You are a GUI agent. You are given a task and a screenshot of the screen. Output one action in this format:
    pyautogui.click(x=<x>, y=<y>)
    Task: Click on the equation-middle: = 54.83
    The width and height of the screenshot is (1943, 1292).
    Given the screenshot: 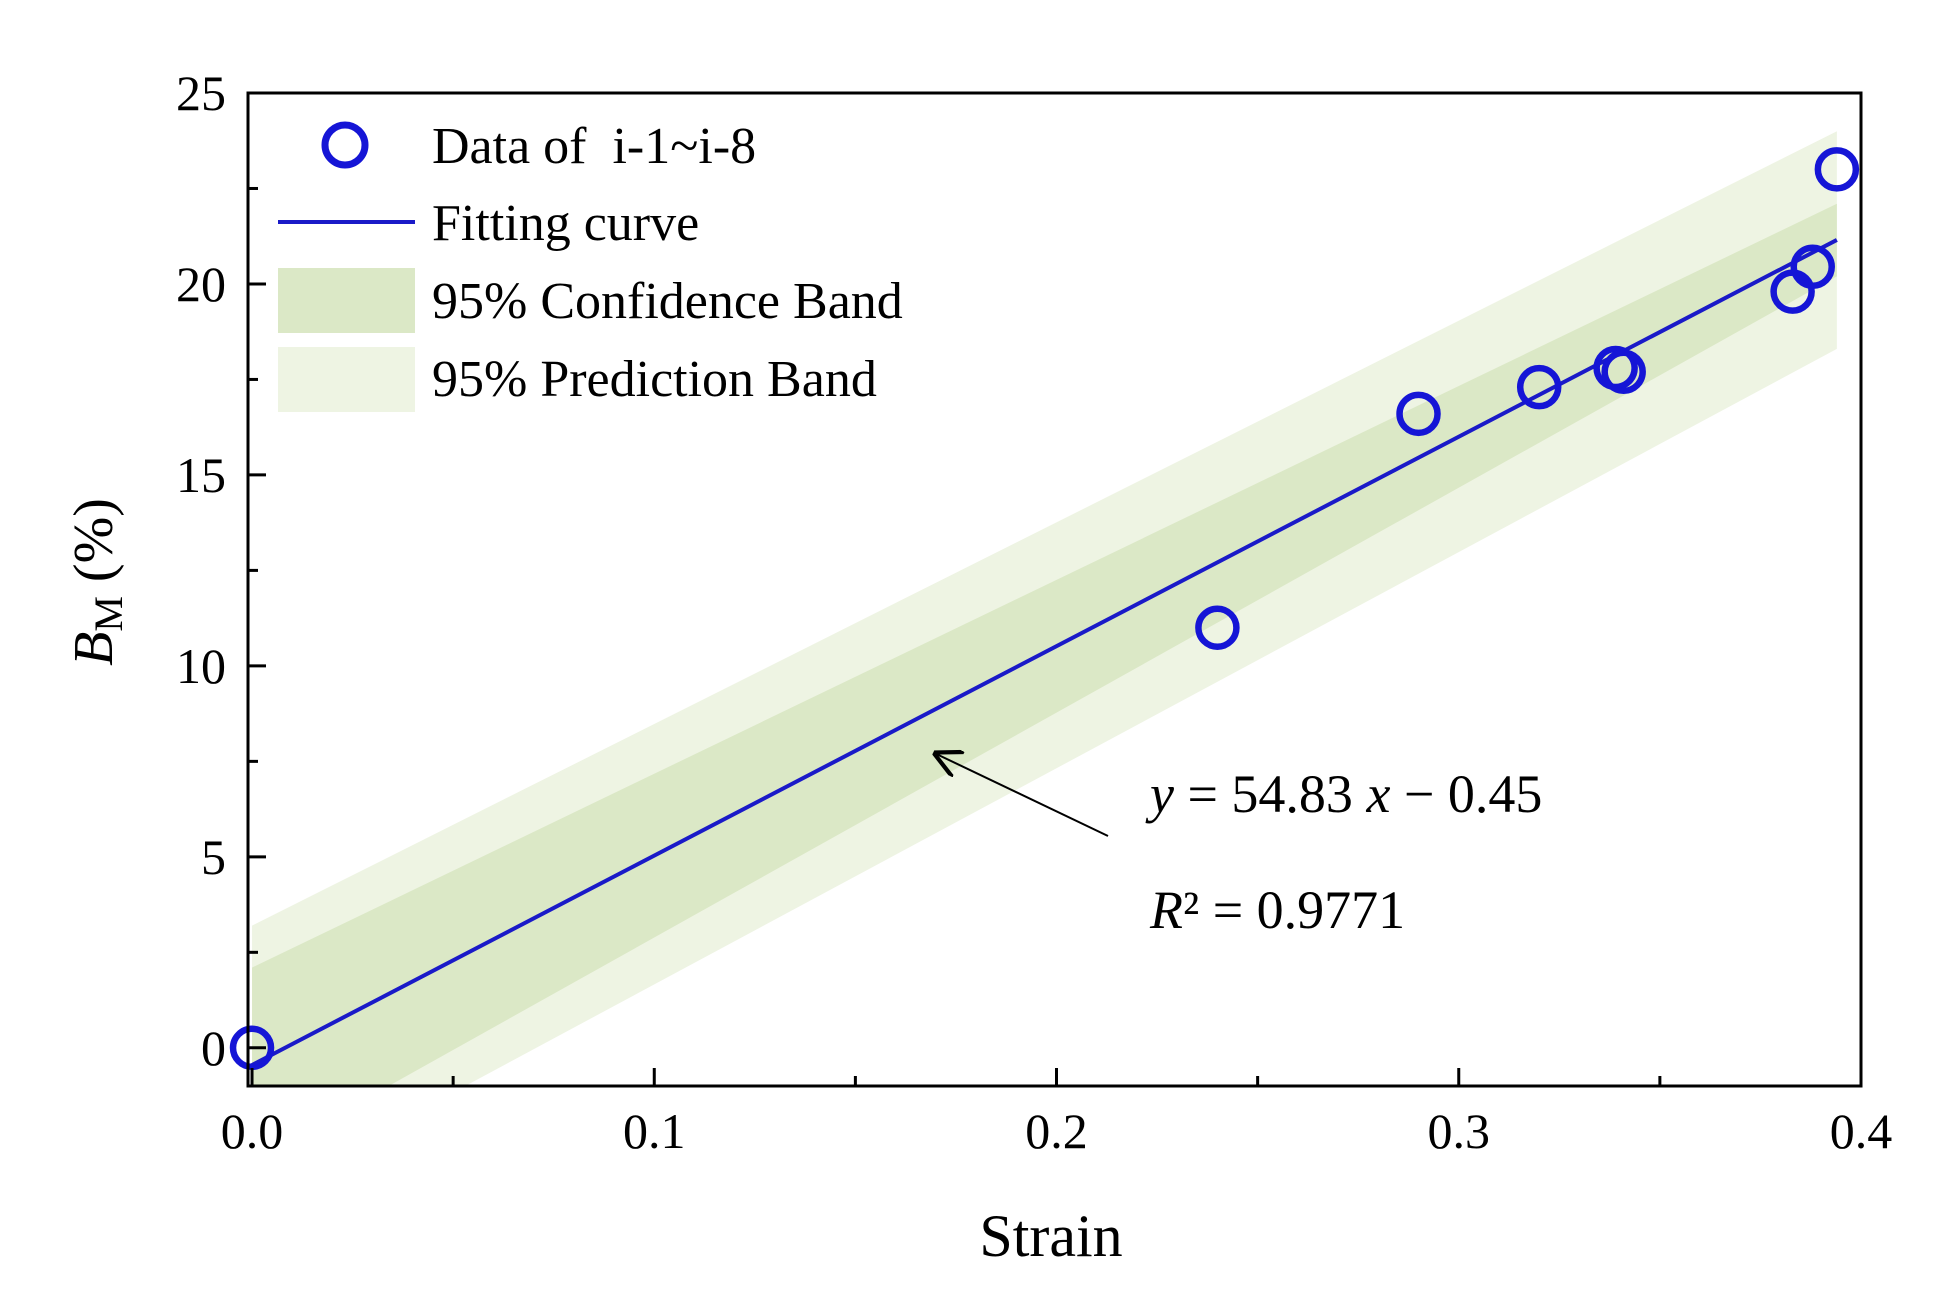 What is the action you would take?
    pyautogui.click(x=1270, y=794)
    